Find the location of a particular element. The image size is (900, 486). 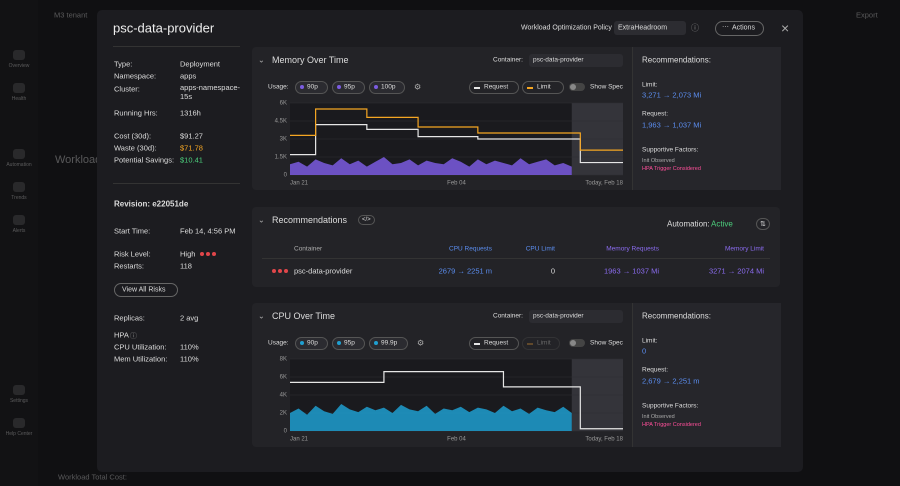

percentile-label: 90p is located at coordinates (312, 87).